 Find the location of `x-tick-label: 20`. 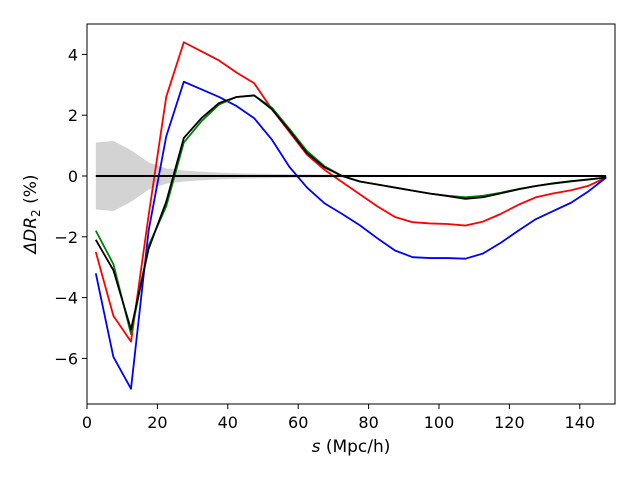

x-tick-label: 20 is located at coordinates (157, 422).